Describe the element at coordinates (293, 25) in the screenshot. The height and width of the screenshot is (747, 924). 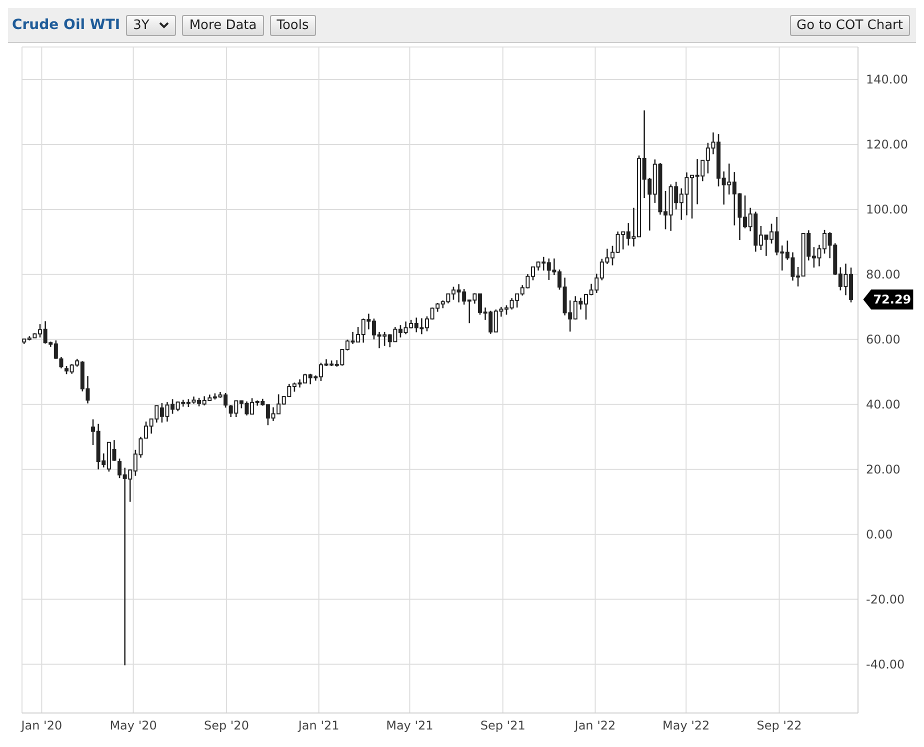
I see `toolbar-button: Tools` at that location.